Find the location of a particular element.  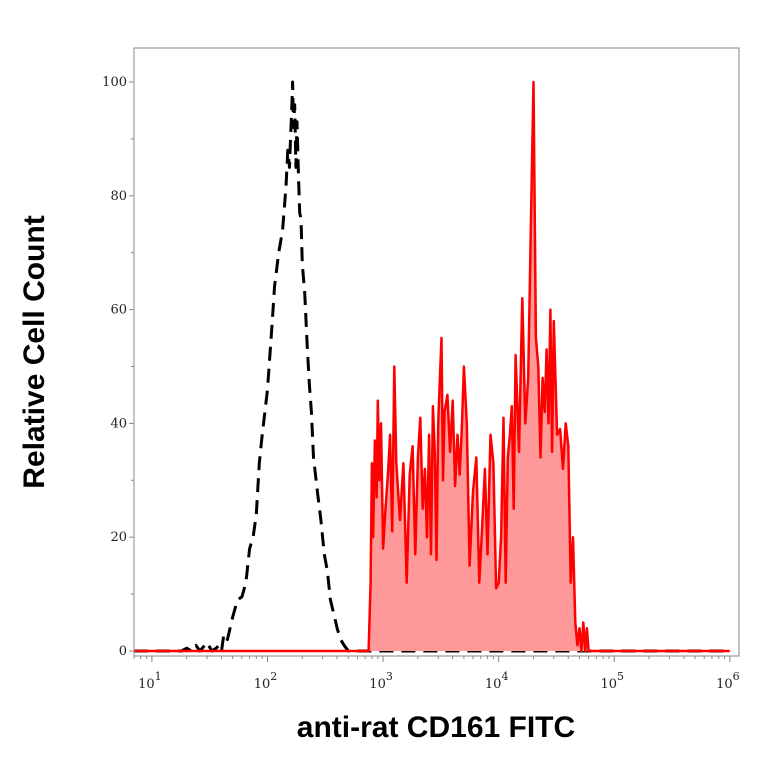

y-tick-label: 100 is located at coordinates (114, 82).